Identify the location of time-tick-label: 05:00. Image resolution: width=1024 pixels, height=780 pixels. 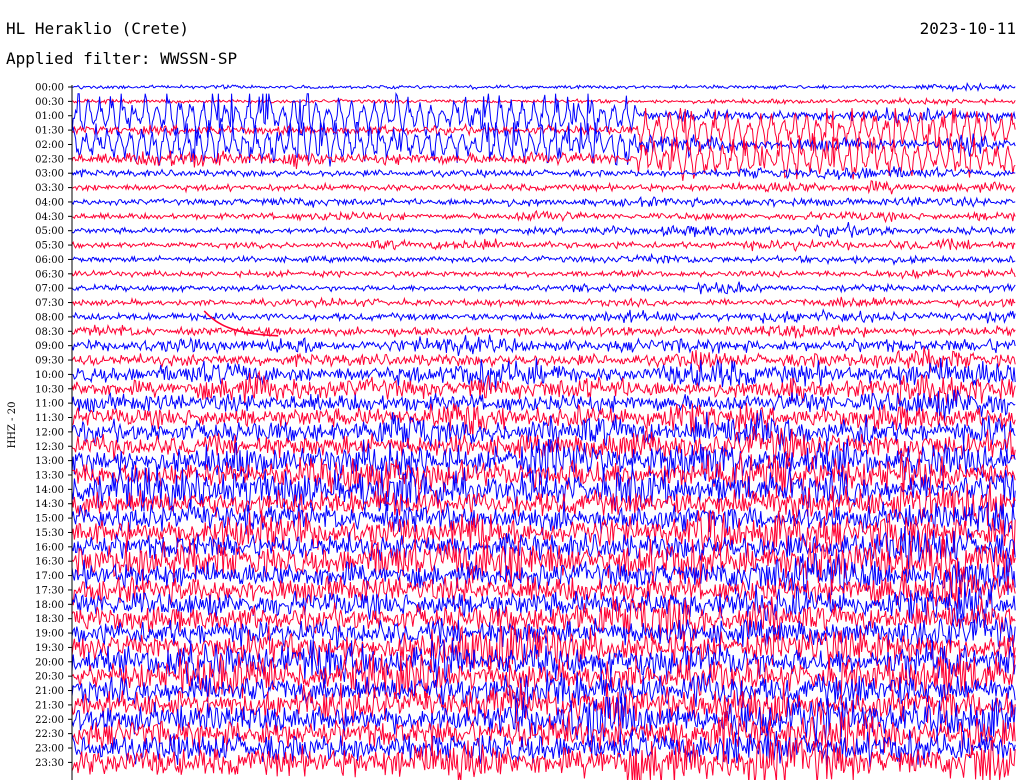
(49, 231).